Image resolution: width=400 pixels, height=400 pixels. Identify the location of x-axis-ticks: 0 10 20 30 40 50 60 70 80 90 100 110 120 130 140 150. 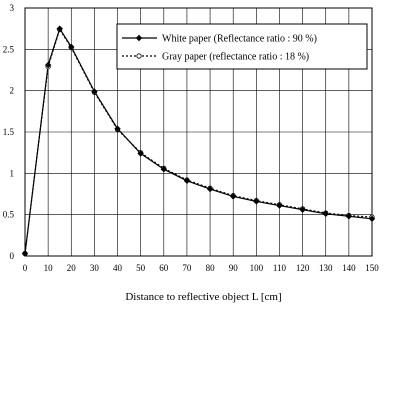
(201, 268).